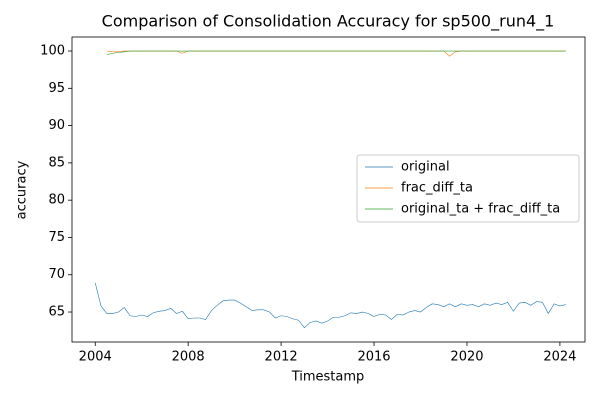 Image resolution: width=600 pixels, height=400 pixels. Describe the element at coordinates (425, 167) in the screenshot. I see `legend-label: original` at that location.